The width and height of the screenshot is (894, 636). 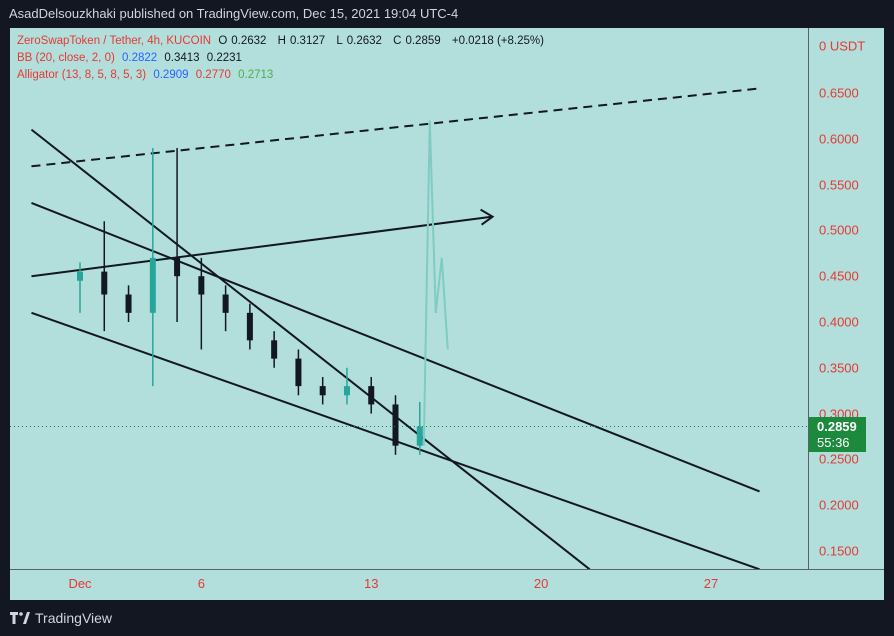 What do you see at coordinates (20, 618) in the screenshot?
I see `tradingview-logo-icon` at bounding box center [20, 618].